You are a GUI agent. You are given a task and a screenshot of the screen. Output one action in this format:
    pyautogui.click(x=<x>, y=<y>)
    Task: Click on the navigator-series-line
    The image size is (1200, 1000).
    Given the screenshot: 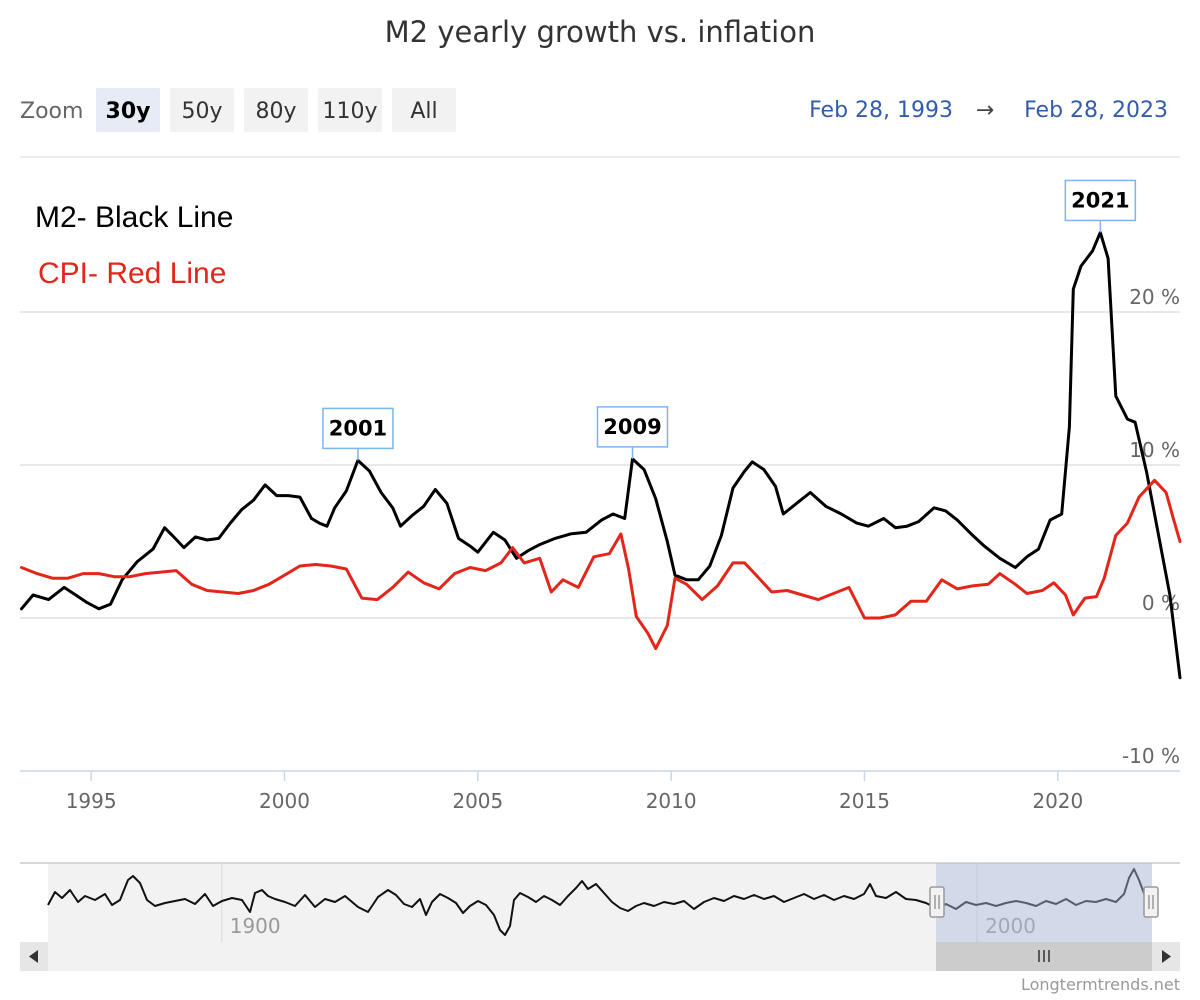 What is the action you would take?
    pyautogui.click(x=600, y=902)
    